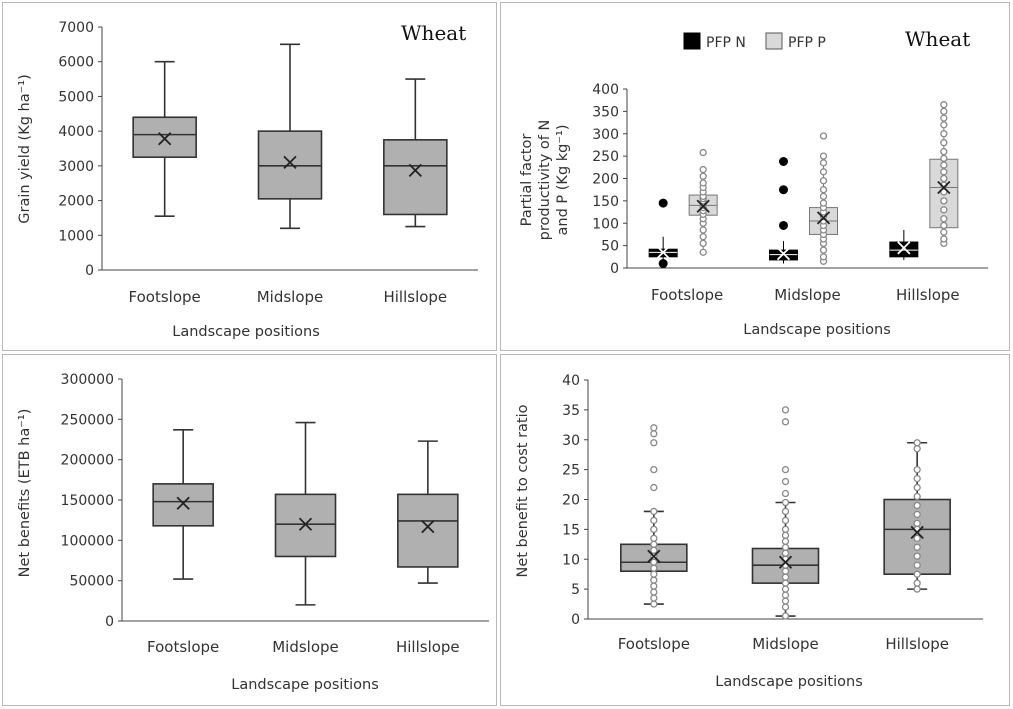  What do you see at coordinates (774, 41) in the screenshot?
I see `legend-swatch-pfp-p` at bounding box center [774, 41].